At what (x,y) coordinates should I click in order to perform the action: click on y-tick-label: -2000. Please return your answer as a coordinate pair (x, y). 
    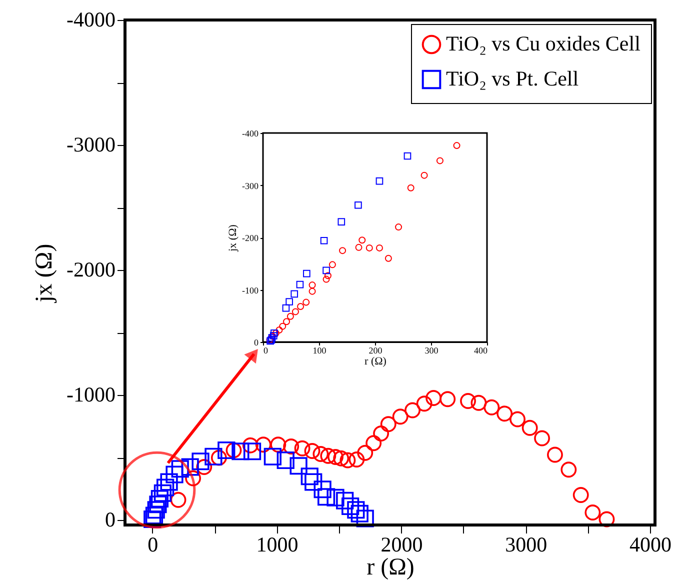
    Looking at the image, I should click on (91, 270).